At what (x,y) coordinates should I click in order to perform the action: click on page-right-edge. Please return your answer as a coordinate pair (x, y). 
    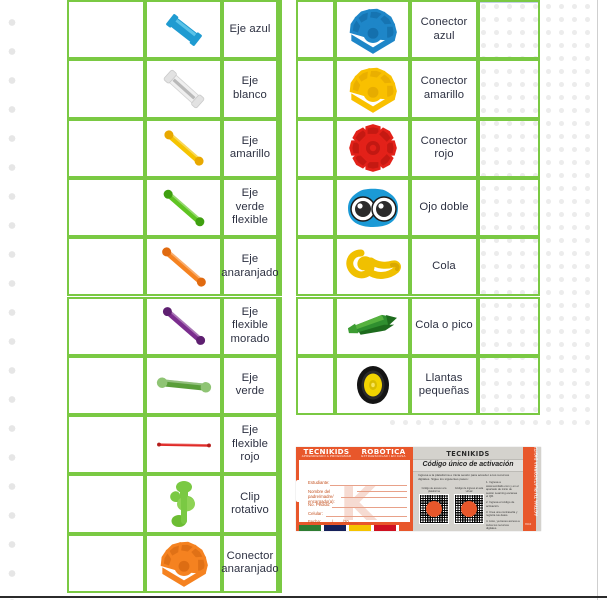
    Looking at the image, I should click on (602, 300).